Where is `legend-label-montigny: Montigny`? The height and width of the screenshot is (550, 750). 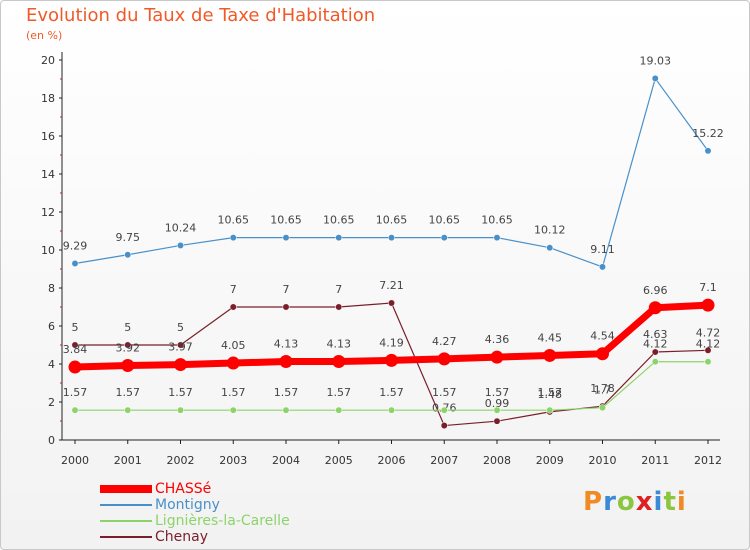
legend-label-montigny: Montigny is located at coordinates (187, 505).